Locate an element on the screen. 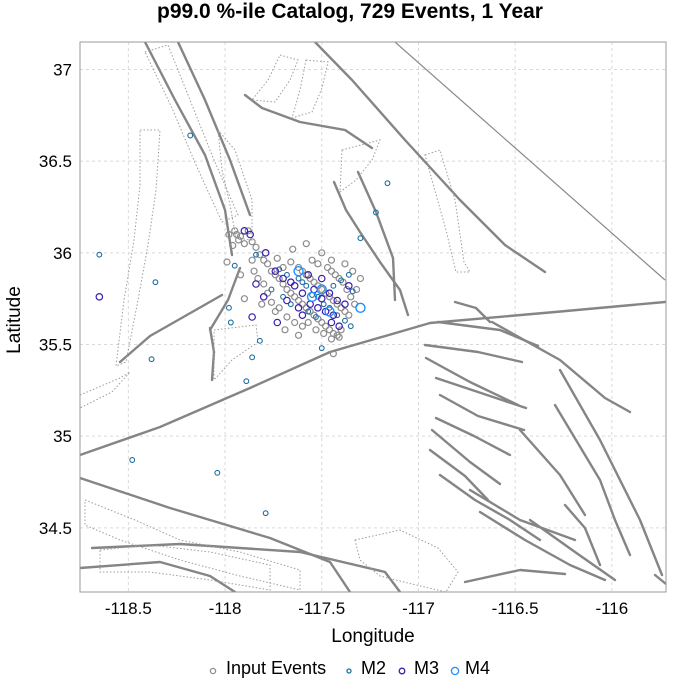 This screenshot has width=700, height=686. y-tick-label: 35.5 is located at coordinates (55, 345).